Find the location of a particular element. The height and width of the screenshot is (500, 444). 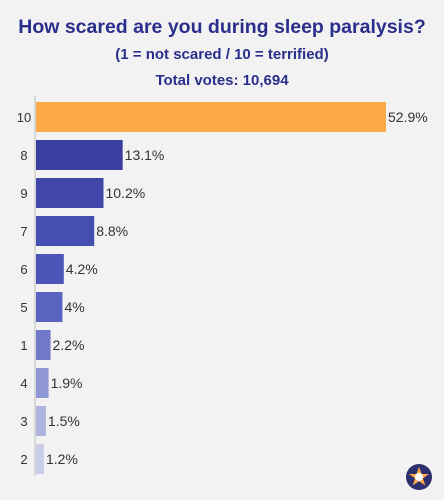

tick-label-1: 1 is located at coordinates (23, 345).